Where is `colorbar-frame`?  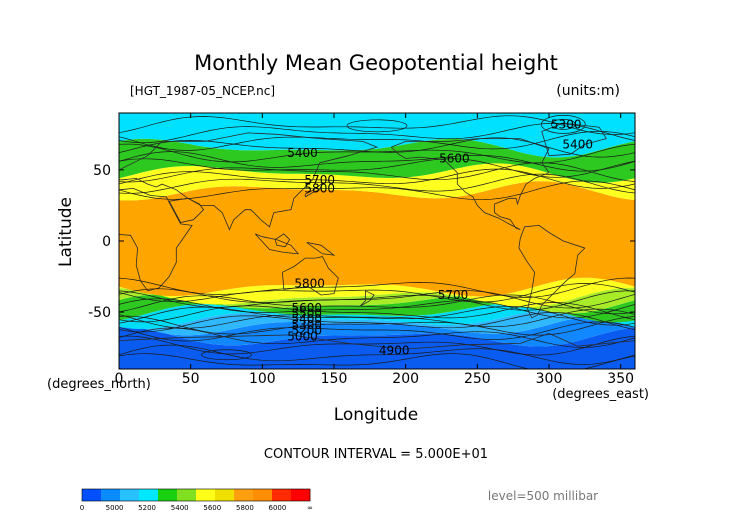 colorbar-frame is located at coordinates (196, 495).